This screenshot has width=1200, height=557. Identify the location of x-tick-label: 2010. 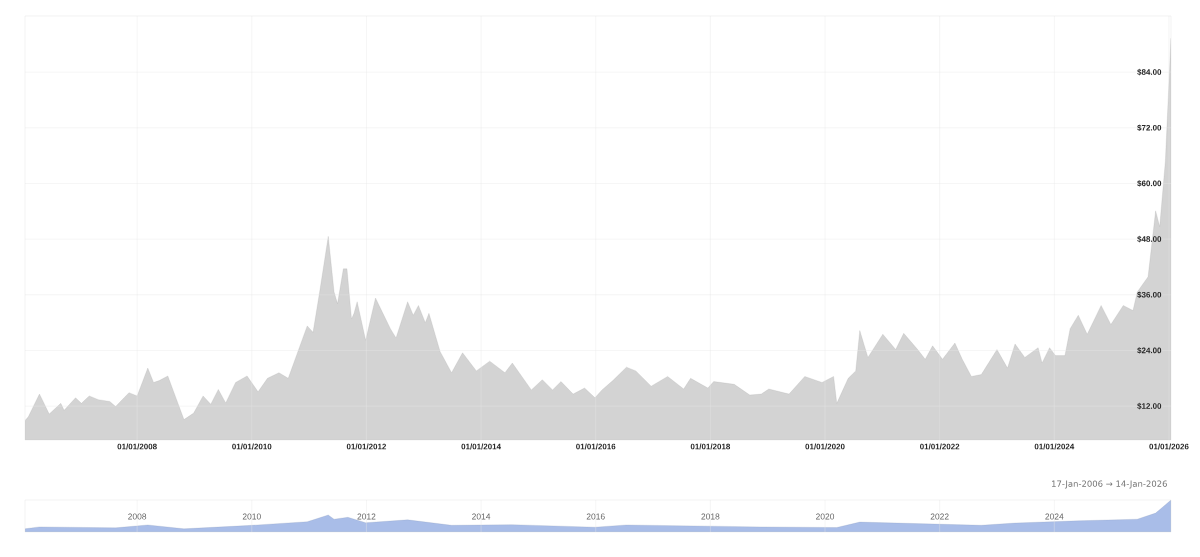
(251, 516).